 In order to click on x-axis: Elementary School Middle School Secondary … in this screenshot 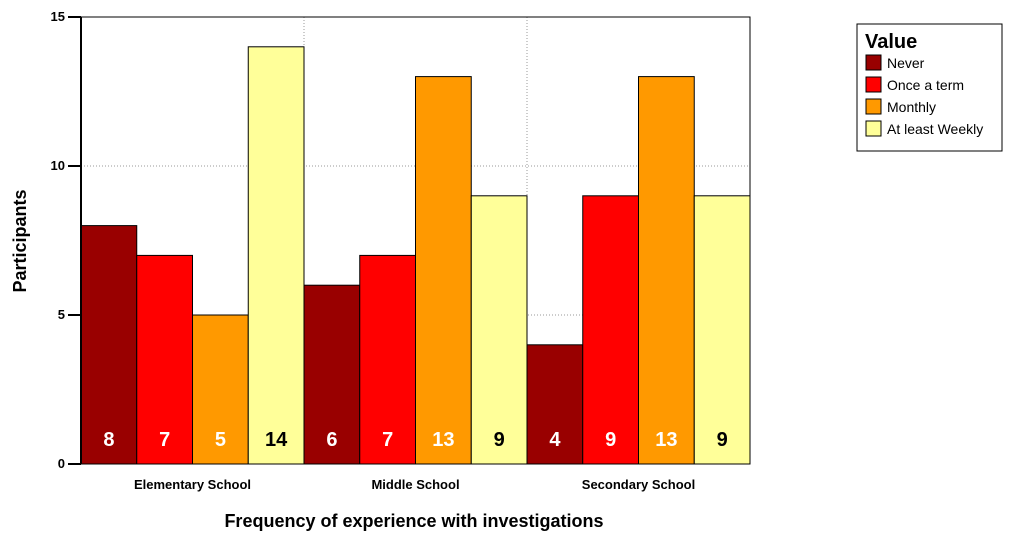, I will do `click(415, 477)`.